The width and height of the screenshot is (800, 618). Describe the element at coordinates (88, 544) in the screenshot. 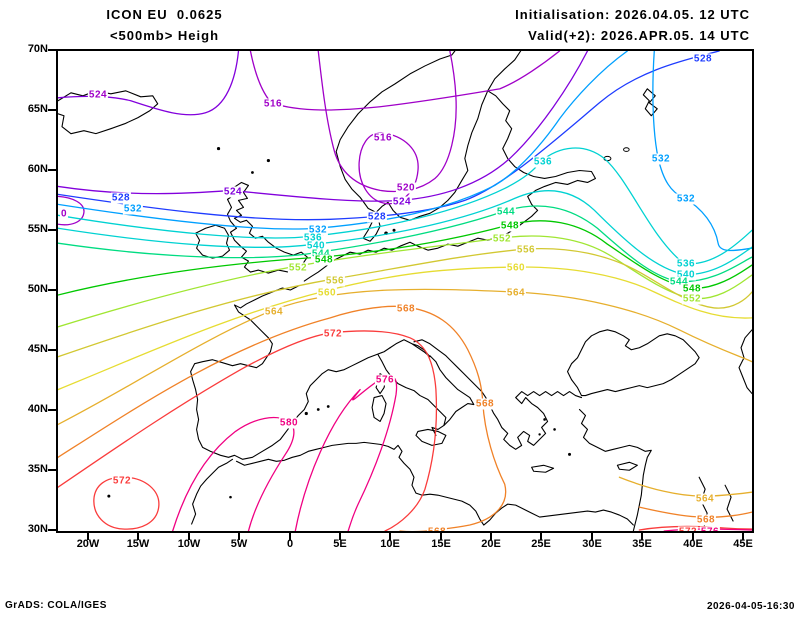

I see `x-tick-label: 20W` at that location.